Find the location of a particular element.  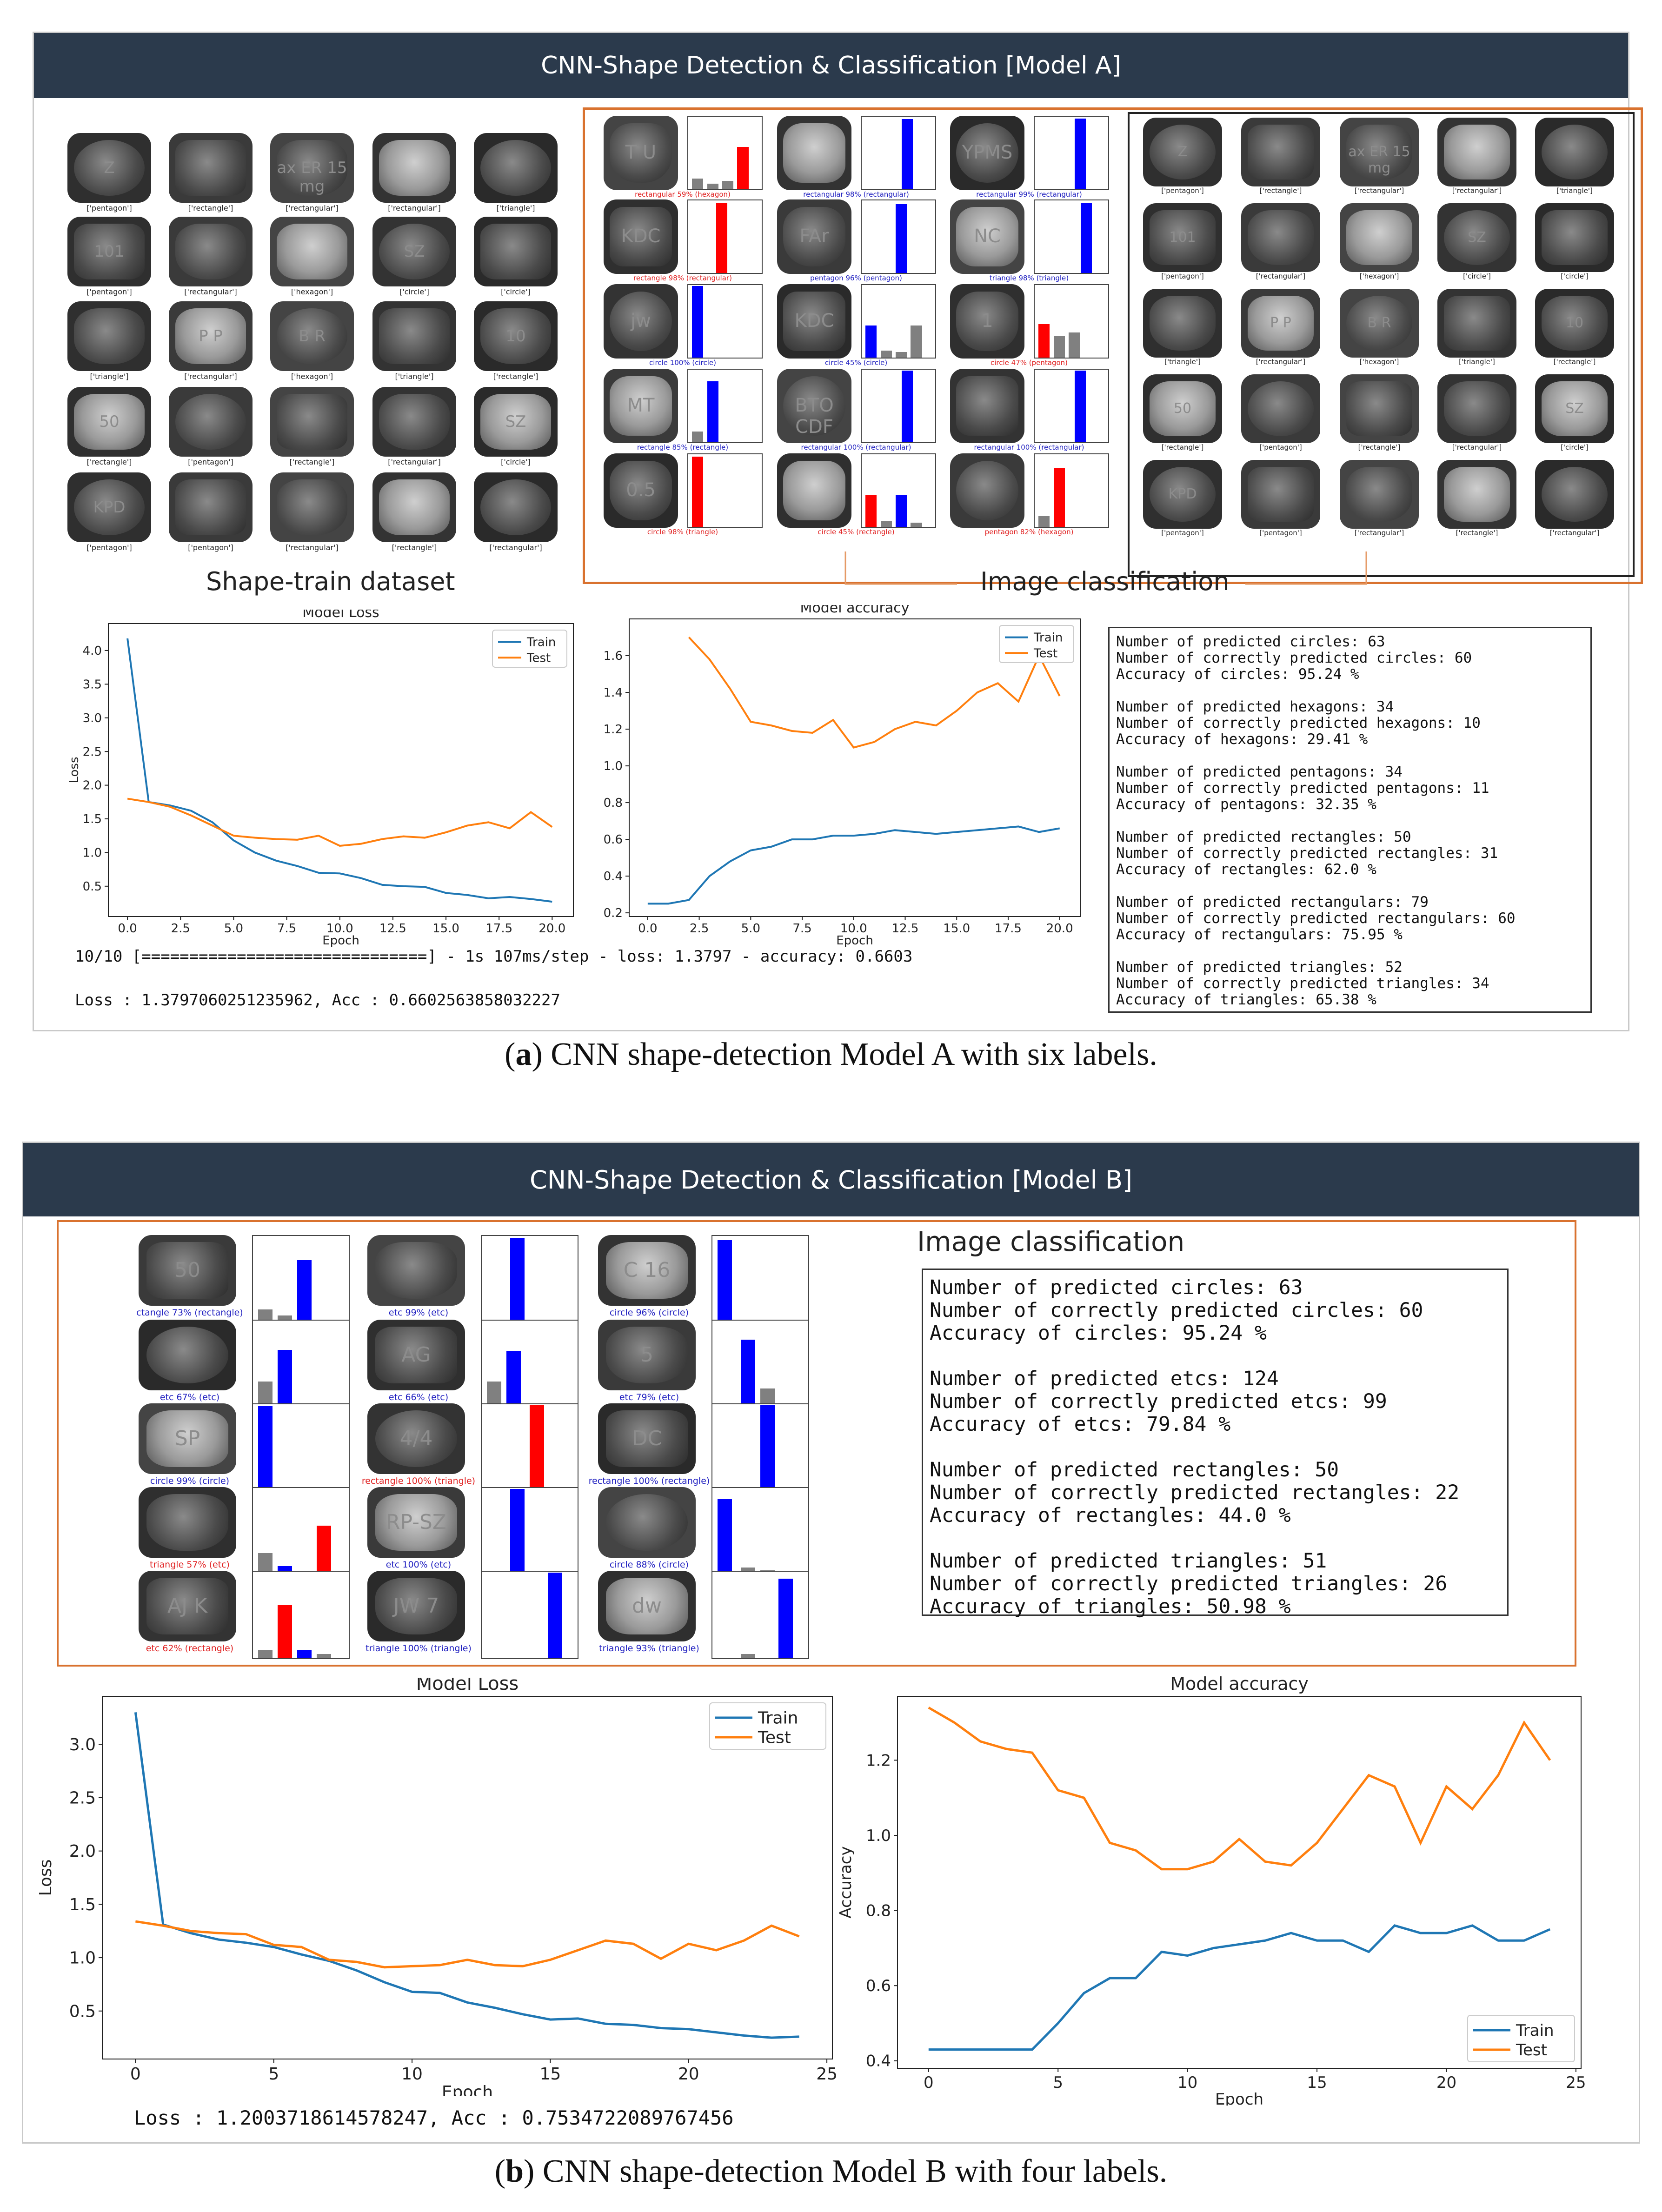

pill-imprint: BTO CDF is located at coordinates (814, 417).